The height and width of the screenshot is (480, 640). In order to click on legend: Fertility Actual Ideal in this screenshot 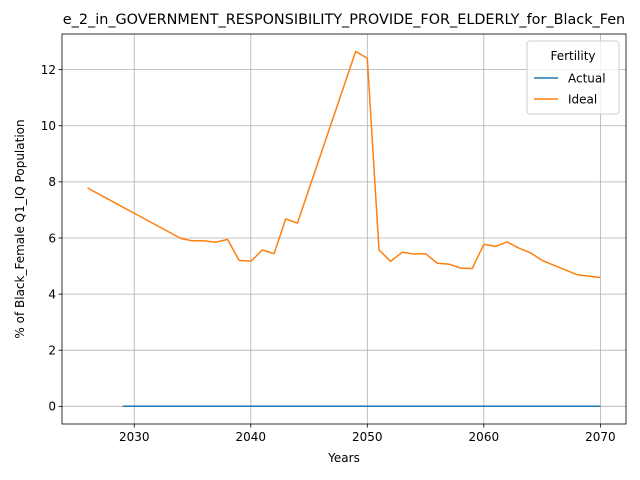, I will do `click(573, 77)`.